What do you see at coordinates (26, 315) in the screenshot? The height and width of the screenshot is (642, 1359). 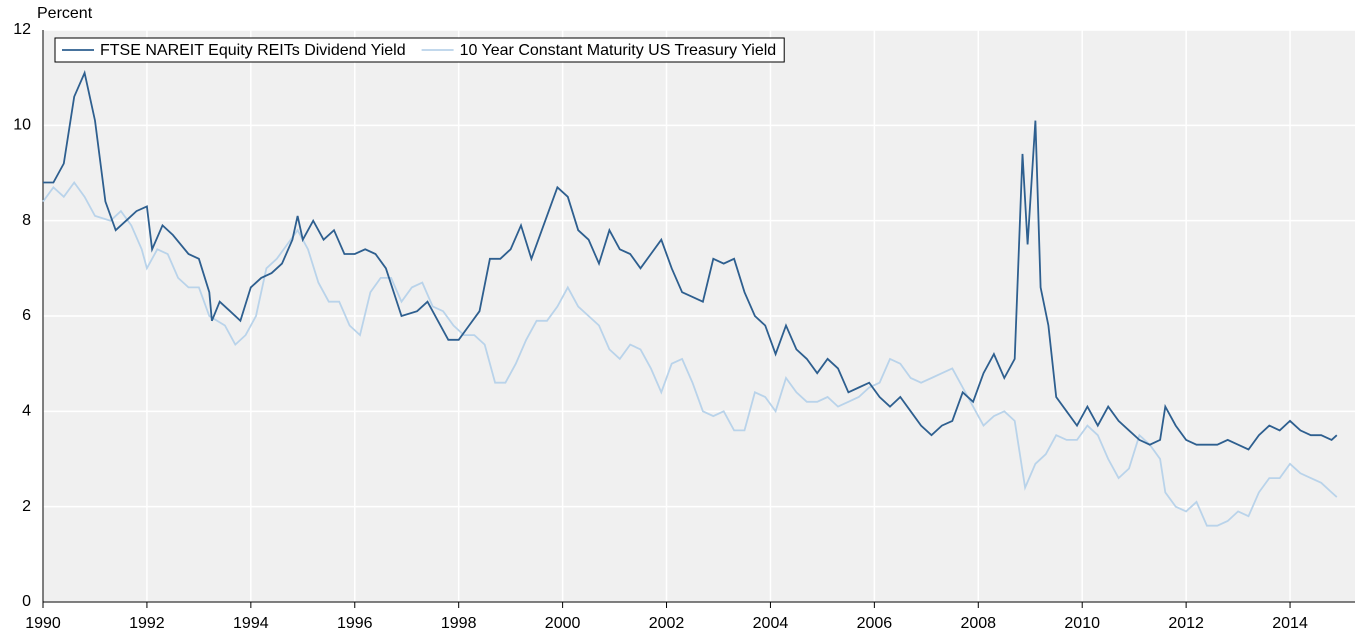 I see `y-tick-label: 6` at bounding box center [26, 315].